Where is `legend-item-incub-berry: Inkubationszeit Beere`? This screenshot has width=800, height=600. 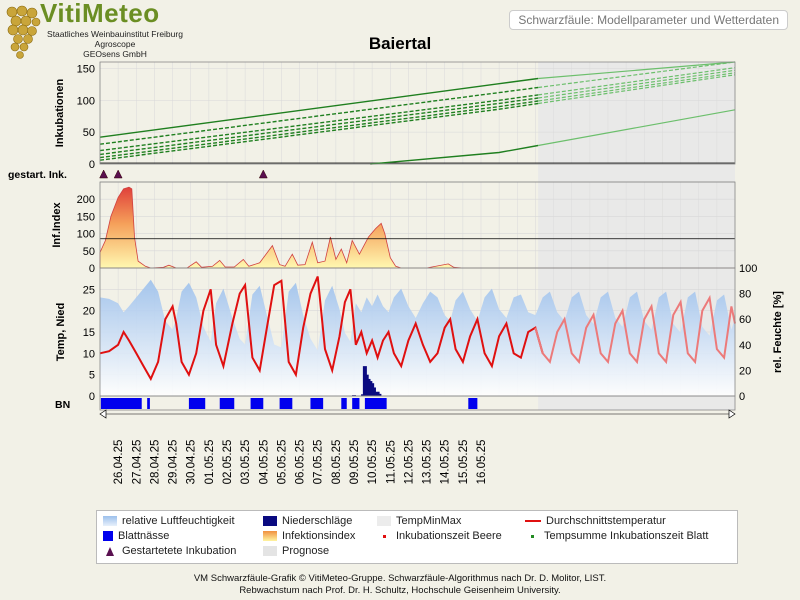 legend-item-incub-berry: Inkubationszeit Beere is located at coordinates (439, 536).